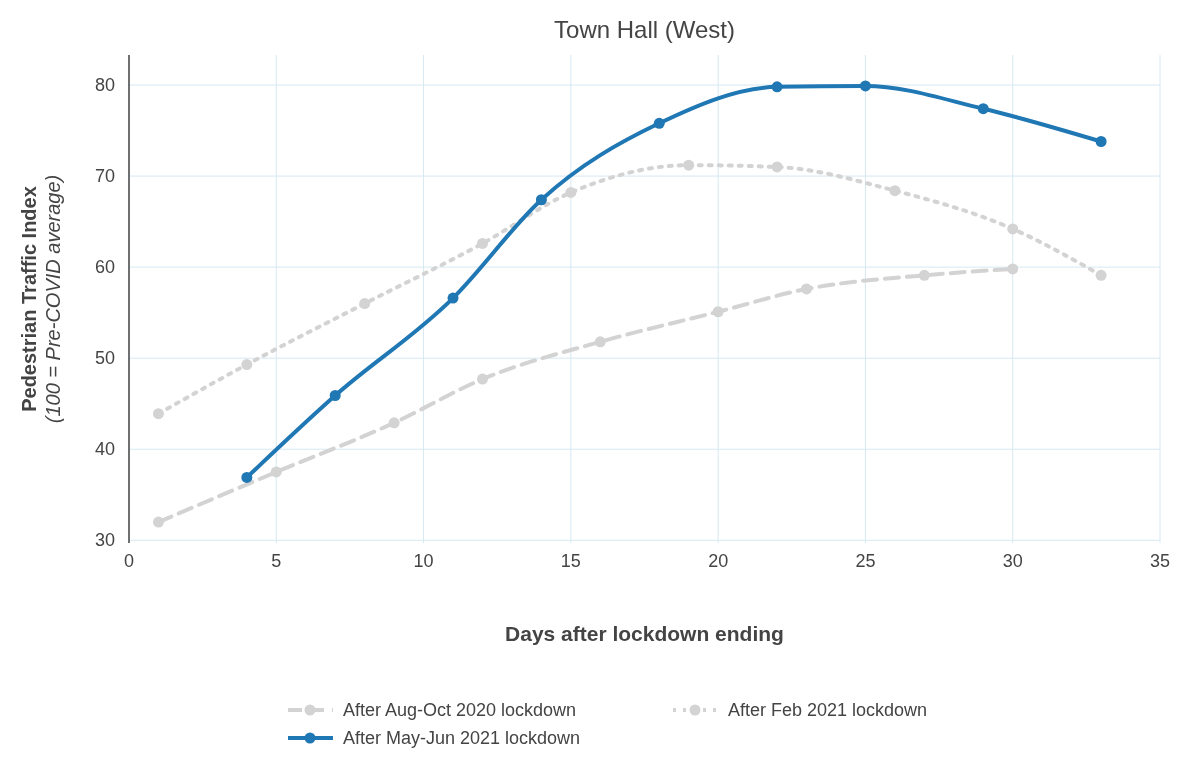 Image resolution: width=1186 pixels, height=758 pixels. What do you see at coordinates (865, 561) in the screenshot?
I see `x-tick-label: 25` at bounding box center [865, 561].